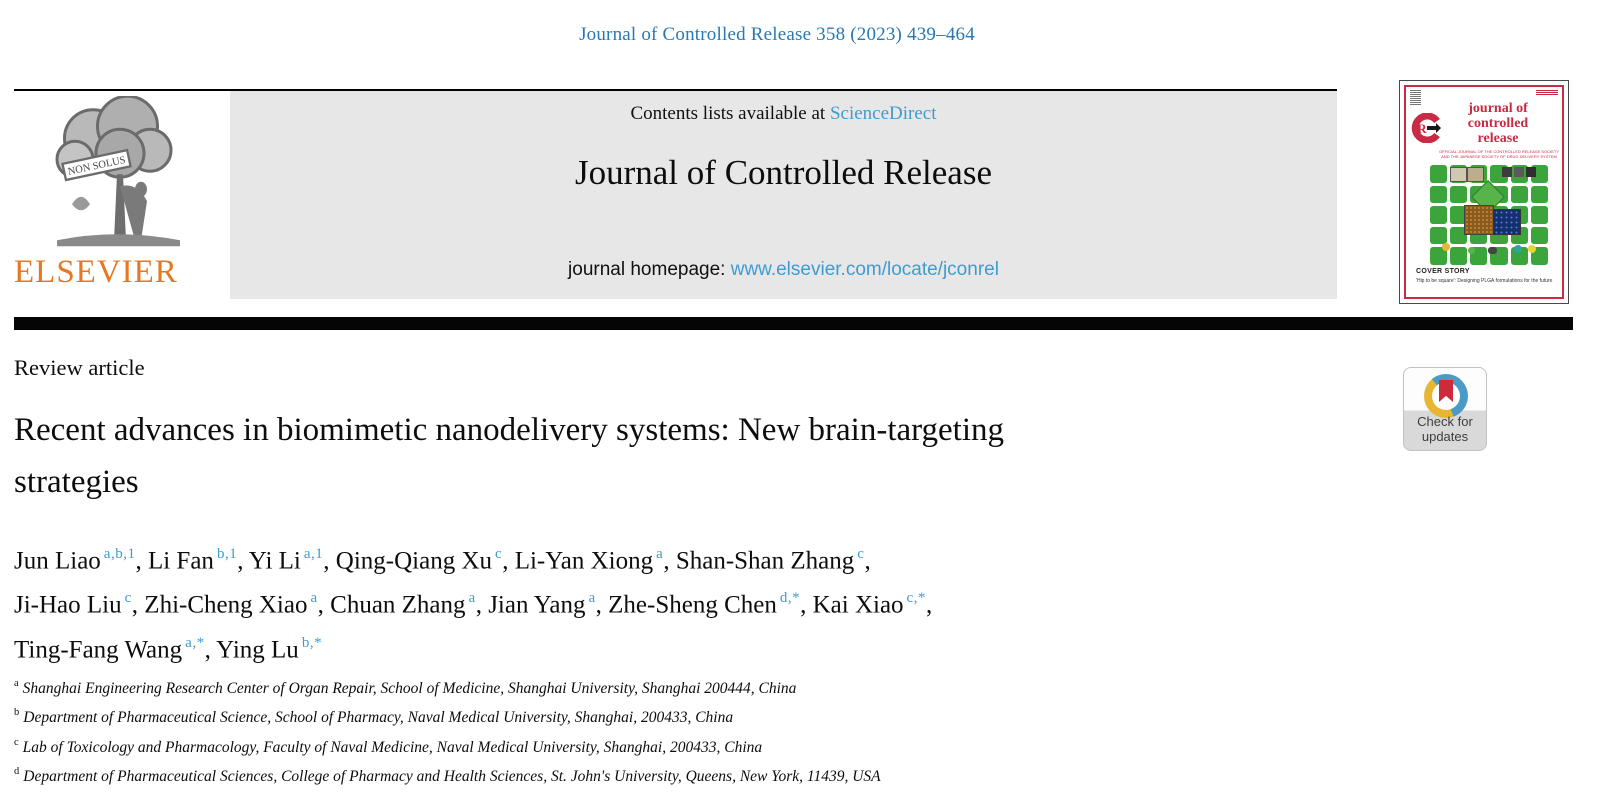  What do you see at coordinates (858, 605) in the screenshot?
I see `author-name: Kai Xiao` at bounding box center [858, 605].